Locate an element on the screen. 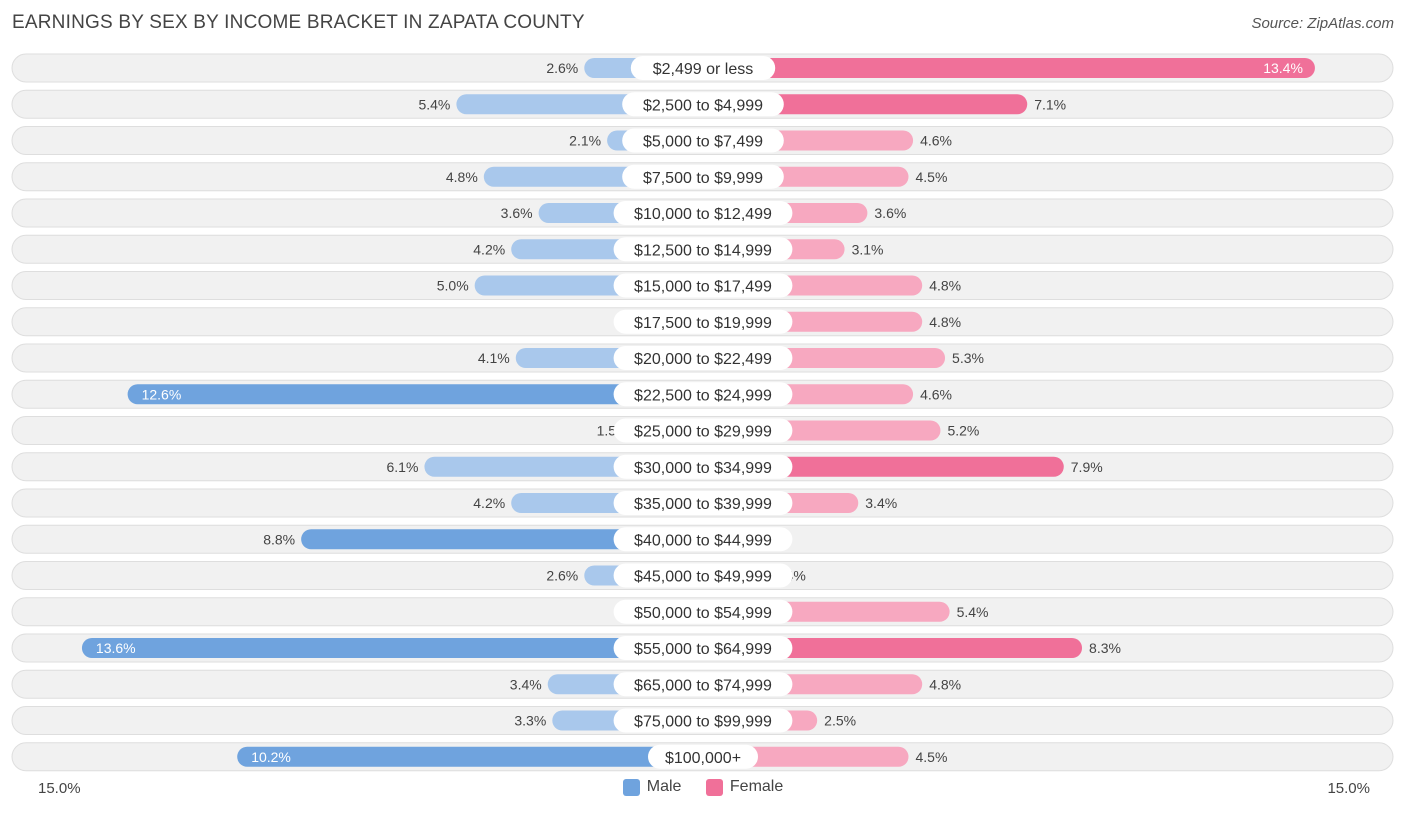 This screenshot has height=813, width=1406. category-label: $30,000 to $34,999 is located at coordinates (703, 468).